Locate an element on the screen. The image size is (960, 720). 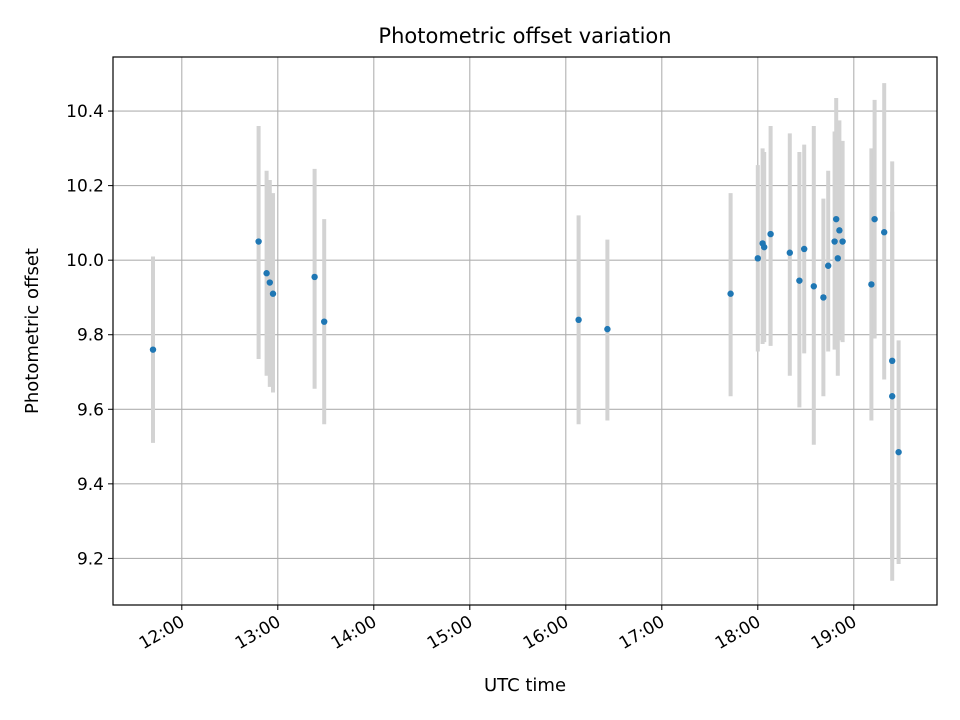
y-tick-label: 9.2 is located at coordinates (90, 559).